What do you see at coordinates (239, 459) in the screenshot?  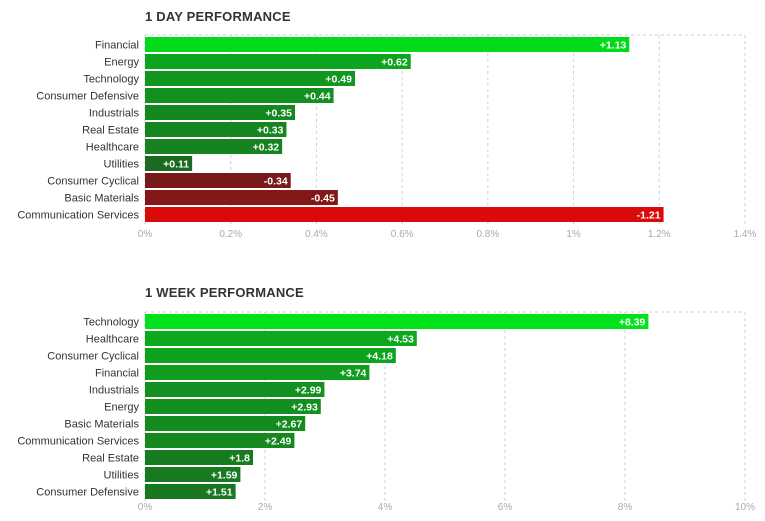 I see `week-value-label: +1.8` at bounding box center [239, 459].